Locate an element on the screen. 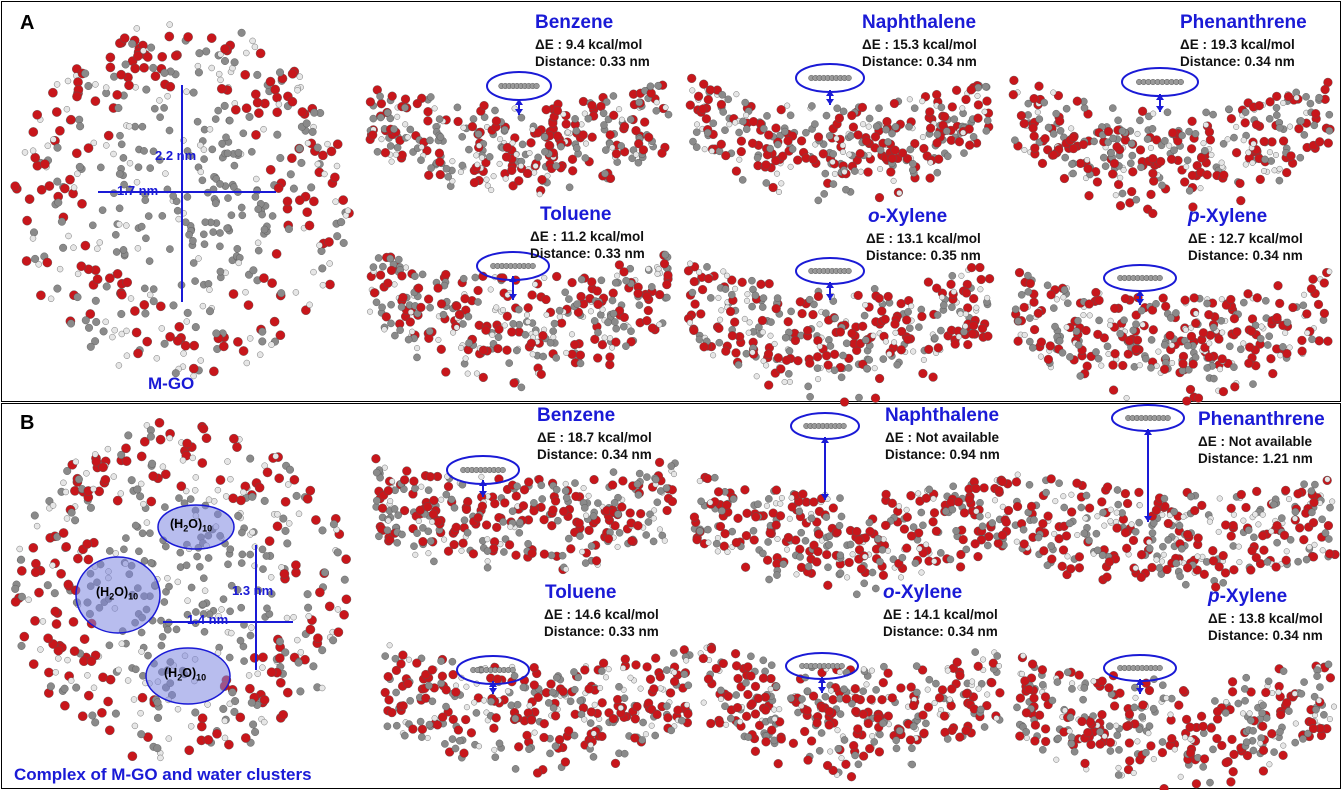  a-naphthalene-scene is located at coordinates (839, 134).